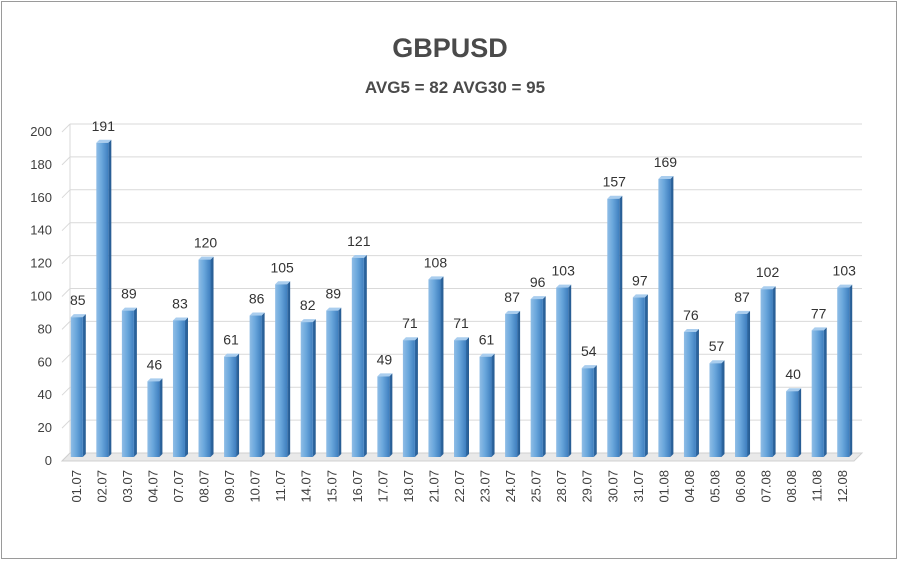  Describe the element at coordinates (76, 486) in the screenshot. I see `x-tick-label: 01.07` at that location.